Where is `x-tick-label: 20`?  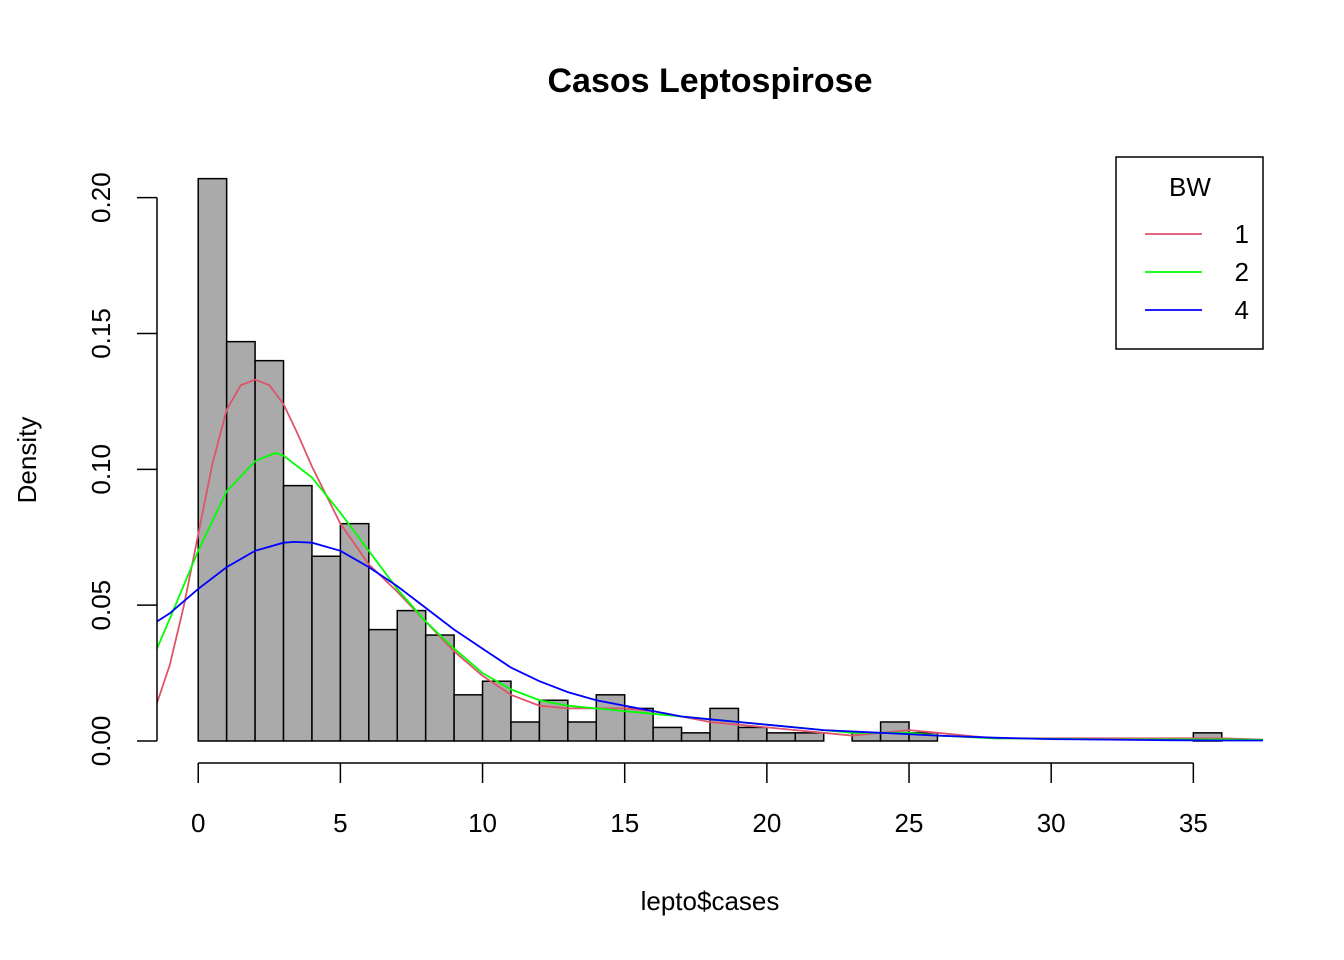 x-tick-label: 20 is located at coordinates (766, 823).